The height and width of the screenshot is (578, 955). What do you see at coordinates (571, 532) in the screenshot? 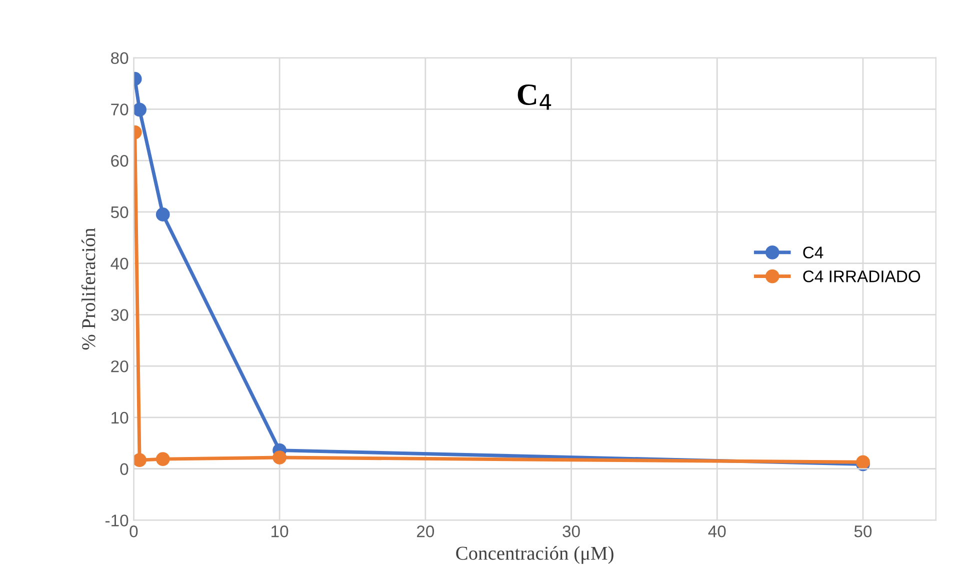
I see `x-tick-label: 30` at bounding box center [571, 532].